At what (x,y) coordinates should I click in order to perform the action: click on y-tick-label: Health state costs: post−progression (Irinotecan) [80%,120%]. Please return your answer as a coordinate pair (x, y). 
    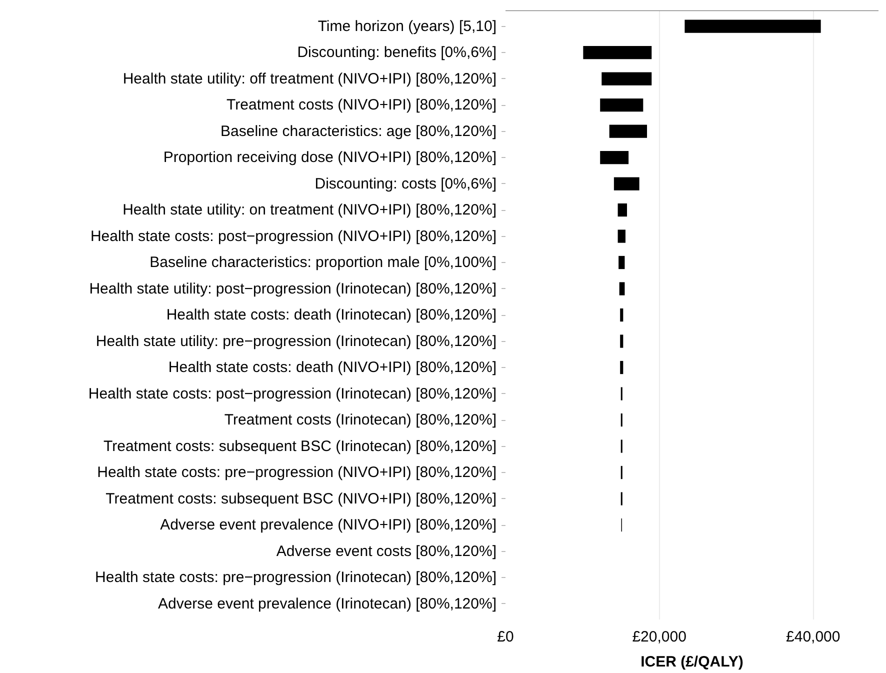
    Looking at the image, I should click on (292, 393).